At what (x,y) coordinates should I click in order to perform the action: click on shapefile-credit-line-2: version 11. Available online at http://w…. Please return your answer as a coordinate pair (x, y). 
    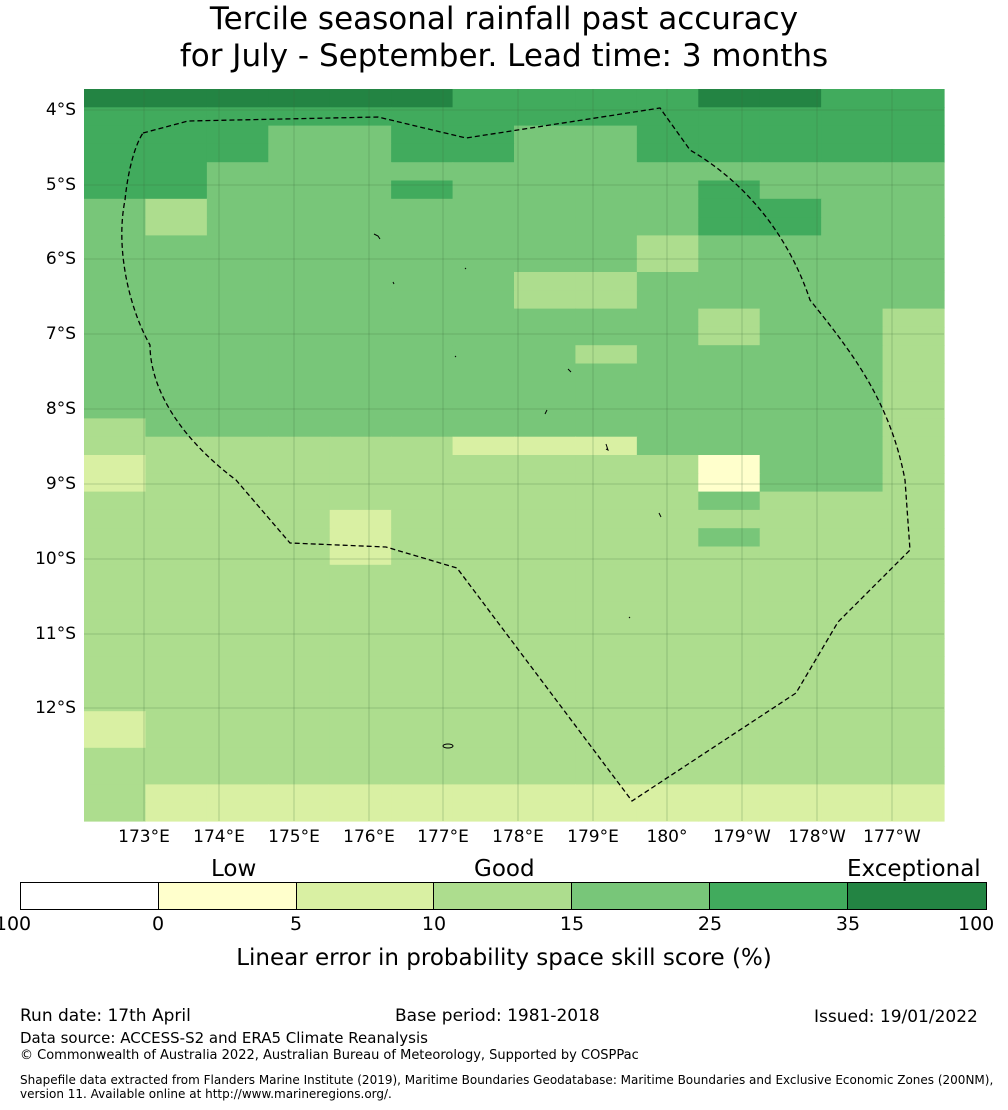
    Looking at the image, I should click on (206, 1094).